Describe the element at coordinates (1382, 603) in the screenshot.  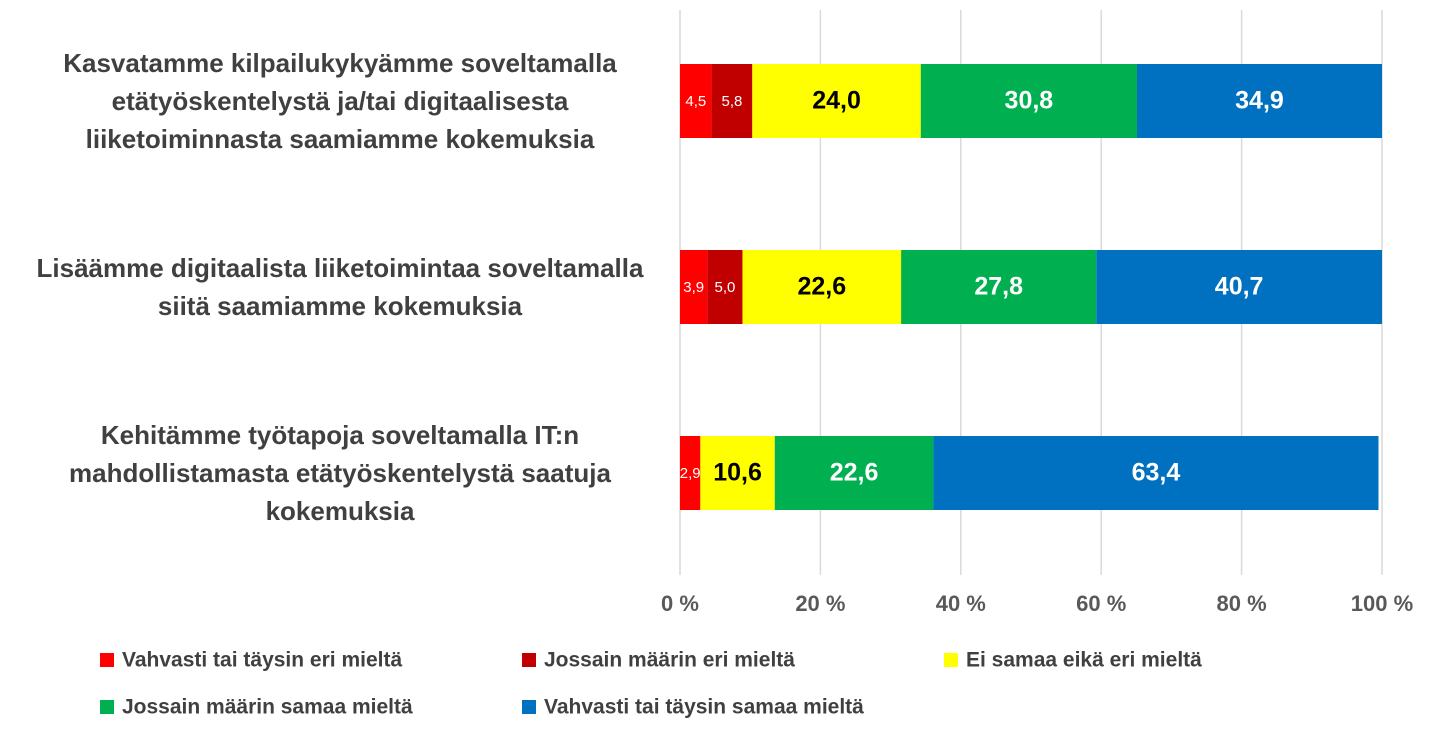
I see `x-tick-label: 100 %` at that location.